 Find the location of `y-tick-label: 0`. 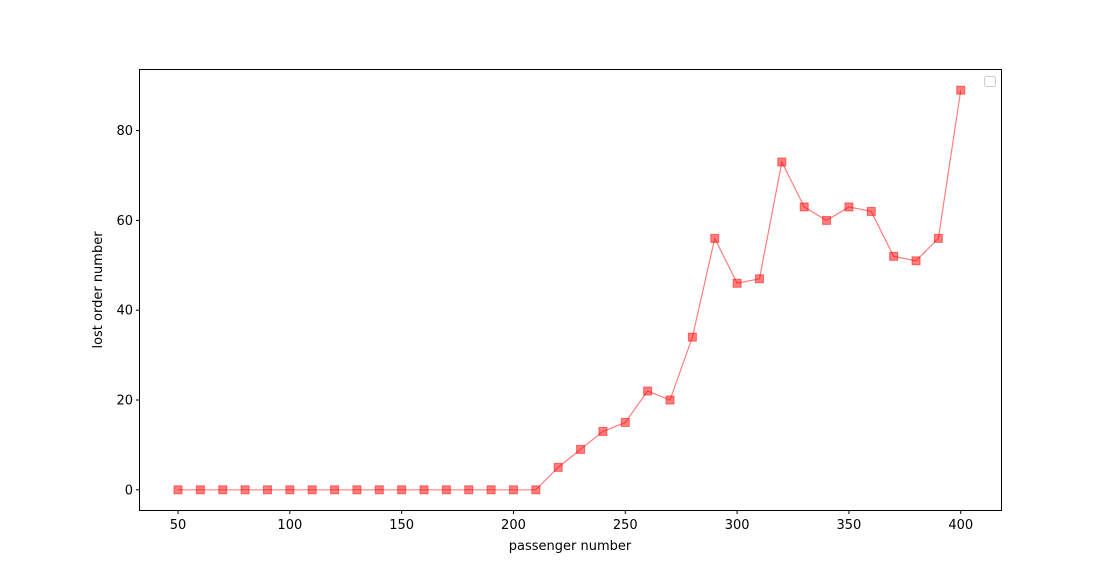

y-tick-label: 0 is located at coordinates (129, 490).